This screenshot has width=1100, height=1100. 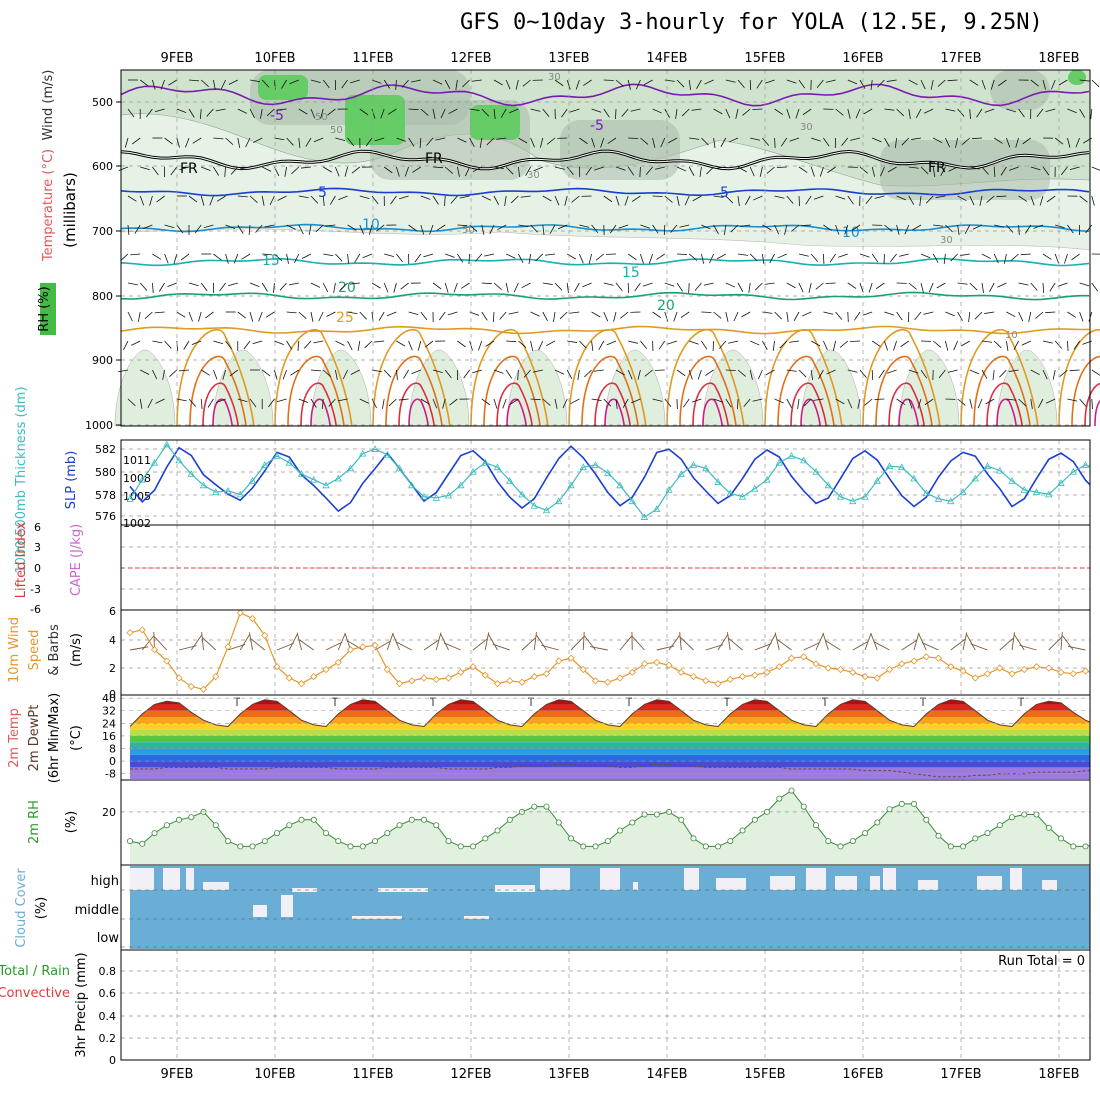 What do you see at coordinates (1041, 961) in the screenshot?
I see `run-total: Run Total = 0` at bounding box center [1041, 961].